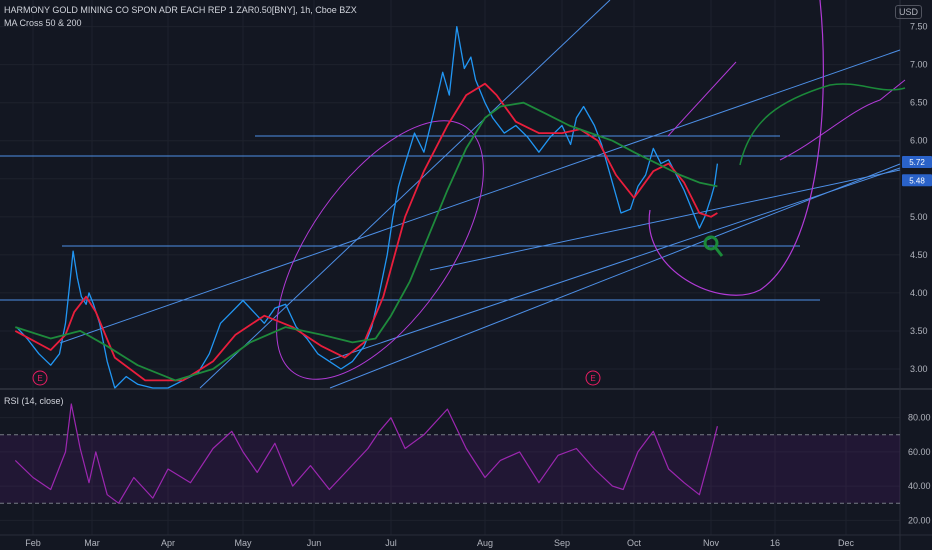 This screenshot has height=550, width=932. Describe the element at coordinates (34, 401) in the screenshot. I see `rsi-indicator-label: RSI (14, close)` at that location.